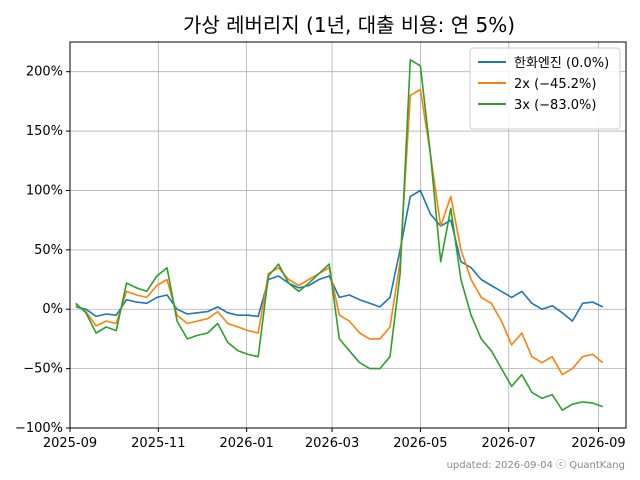  I want to click on y-tick-label: −100%, so click(39, 428).